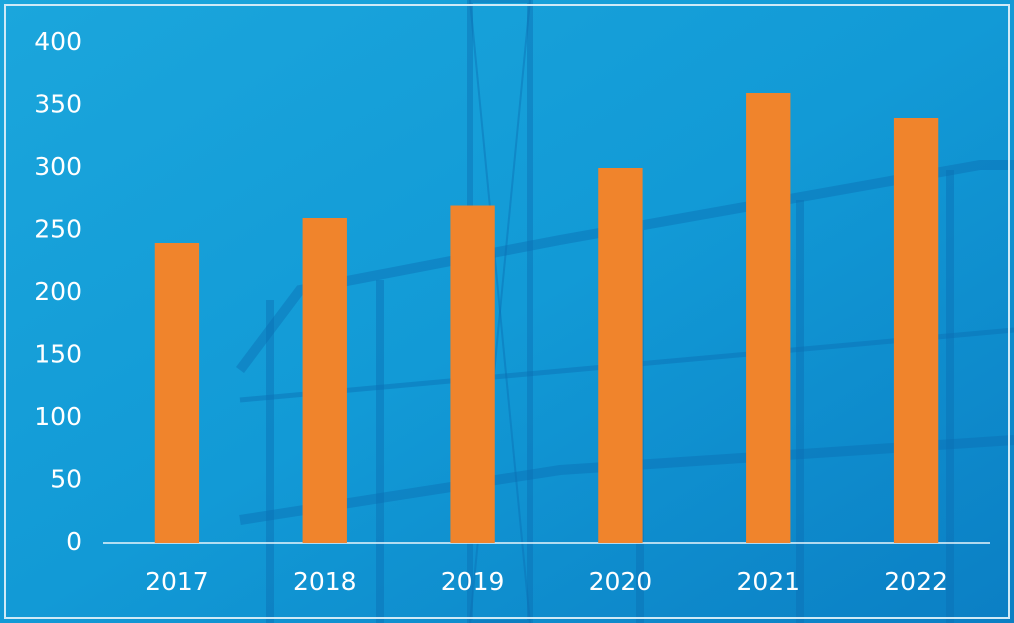 The height and width of the screenshot is (623, 1014). What do you see at coordinates (74, 541) in the screenshot?
I see `y-tick-label: 0` at bounding box center [74, 541].